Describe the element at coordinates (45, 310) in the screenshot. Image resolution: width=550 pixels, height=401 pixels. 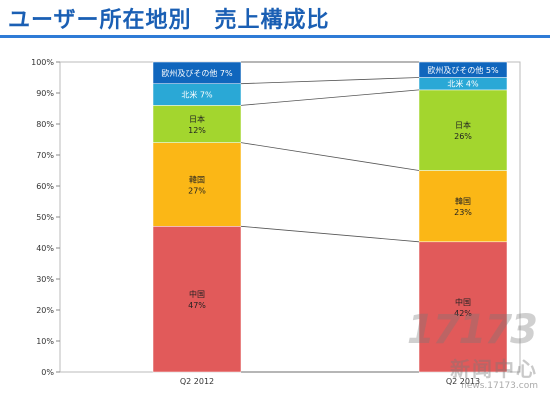
I see `y-tick-label: 20%` at that location.